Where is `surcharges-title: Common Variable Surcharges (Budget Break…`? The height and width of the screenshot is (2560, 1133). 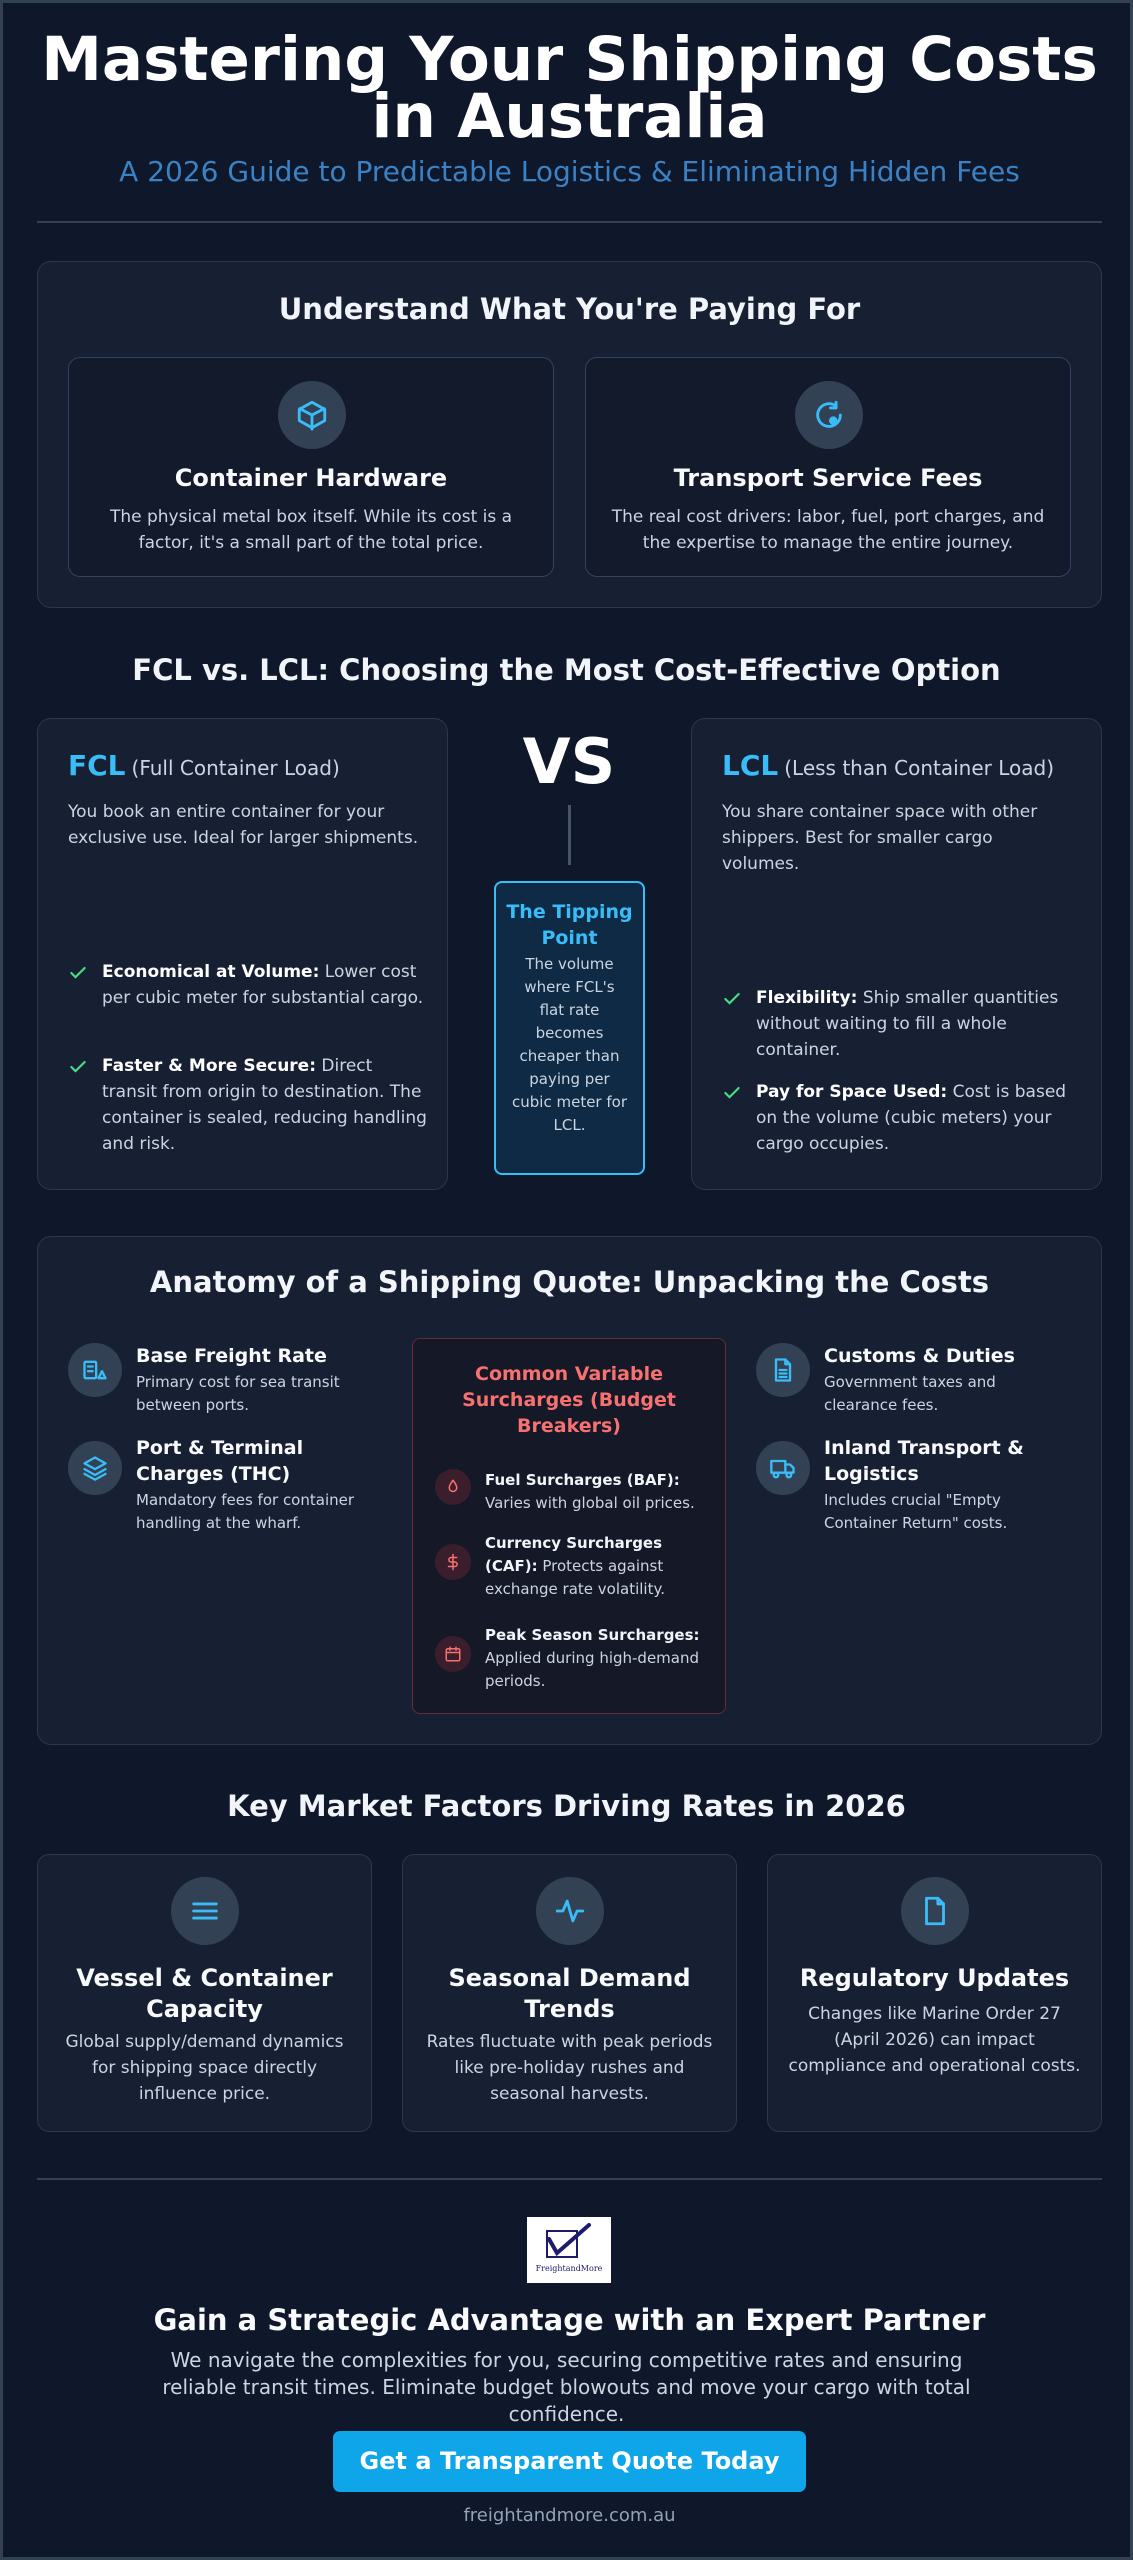 surcharges-title: Common Variable Surcharges (Budget Break… is located at coordinates (569, 1400).